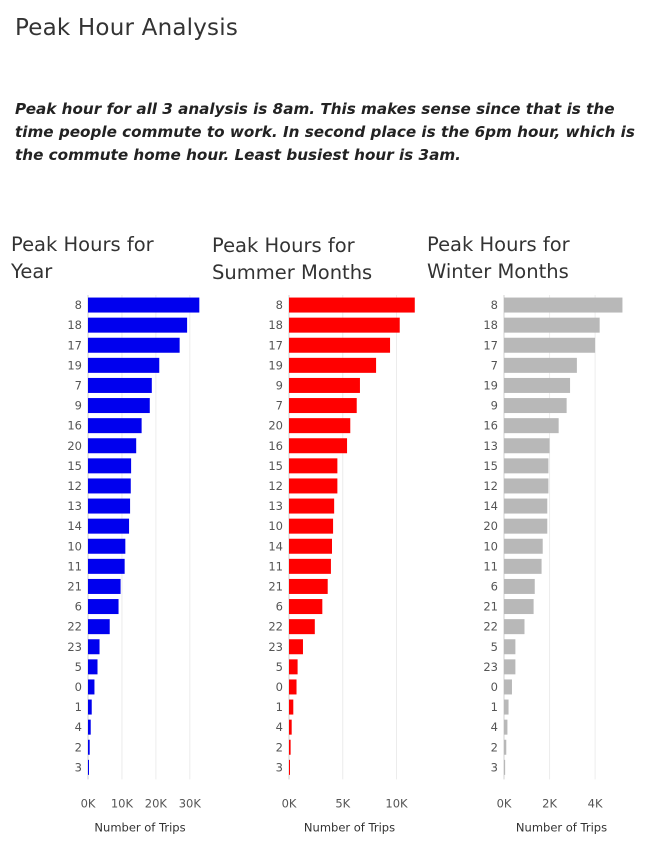 This screenshot has height=860, width=650. Describe the element at coordinates (292, 272) in the screenshot. I see `chart-title-summer-line2: Summer Months` at that location.